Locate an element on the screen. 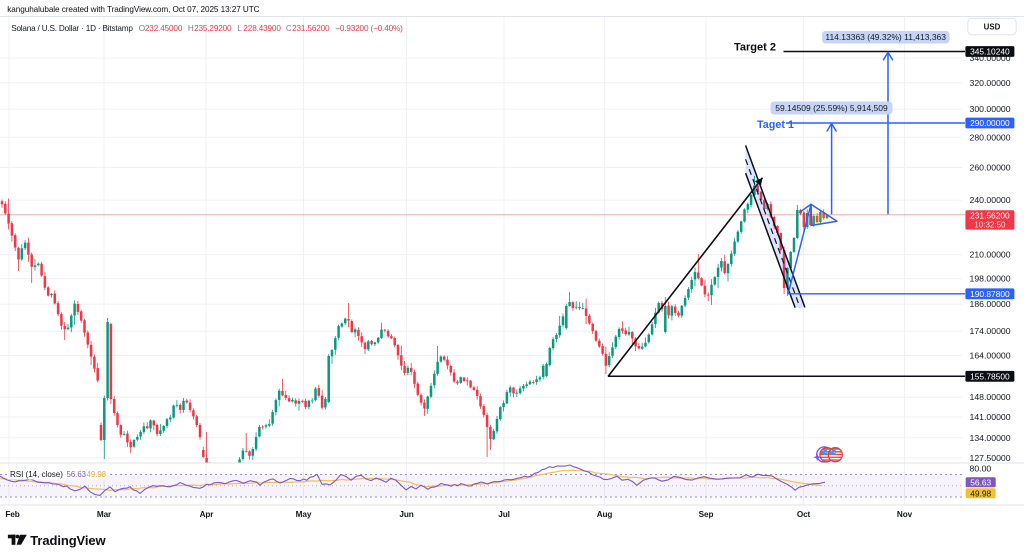 This screenshot has width=1024, height=559. svg-text: H is located at coordinates (191, 28).